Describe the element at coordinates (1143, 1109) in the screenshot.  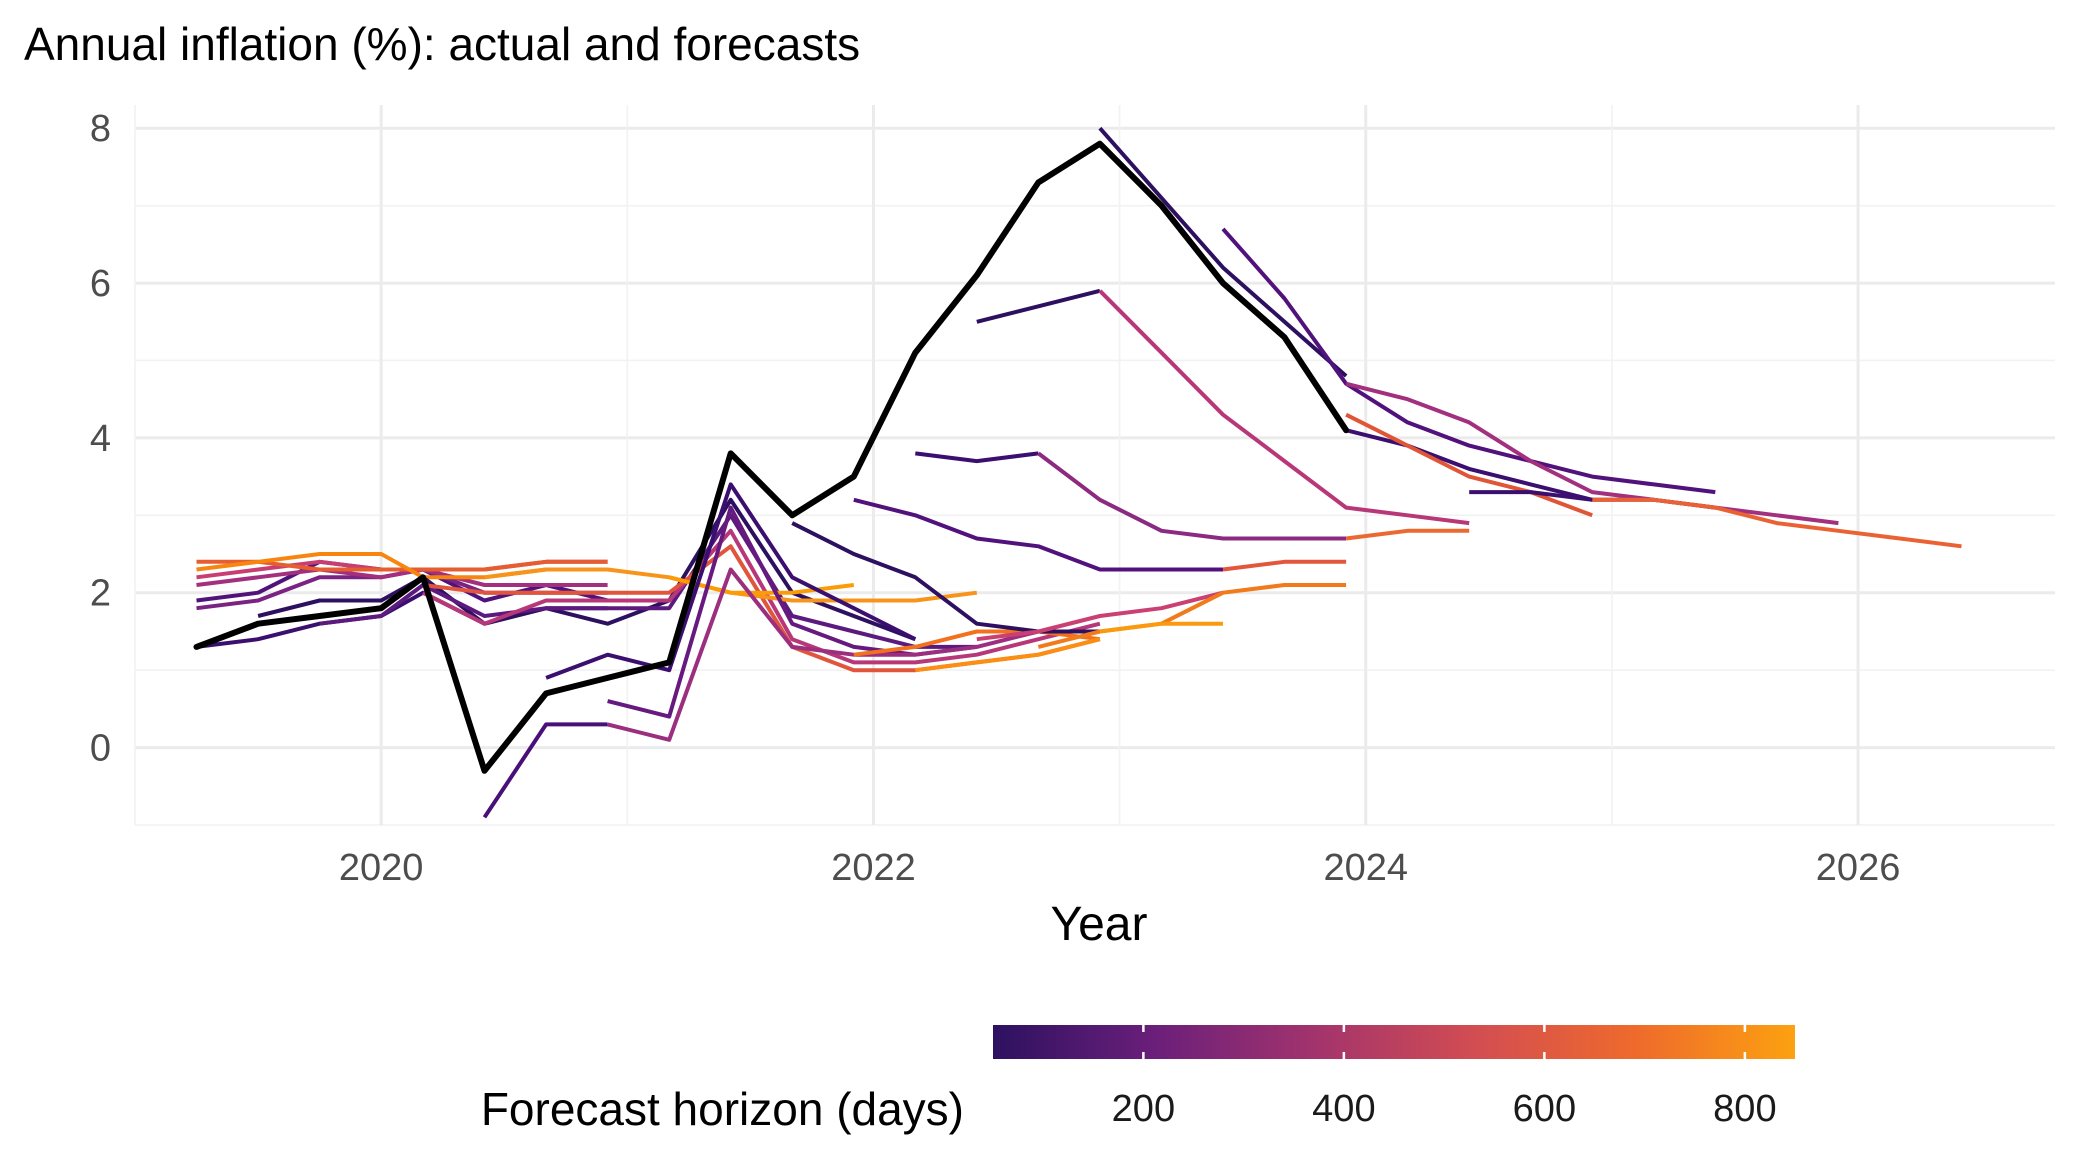
I see `colorbar-tick-label: 200` at that location.